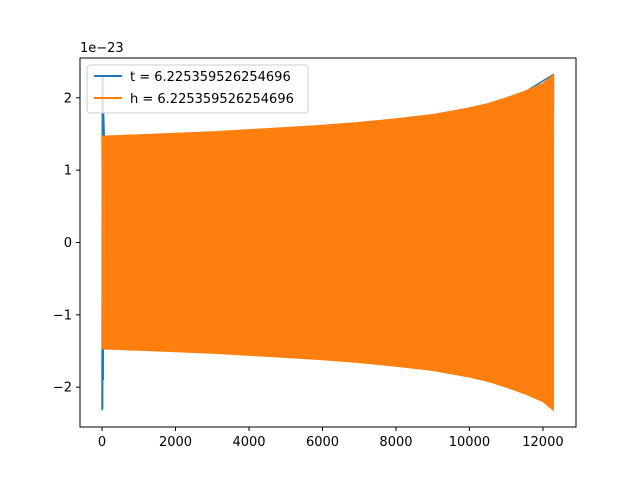  Describe the element at coordinates (248, 442) in the screenshot. I see `x-tick-label: 4000` at that location.